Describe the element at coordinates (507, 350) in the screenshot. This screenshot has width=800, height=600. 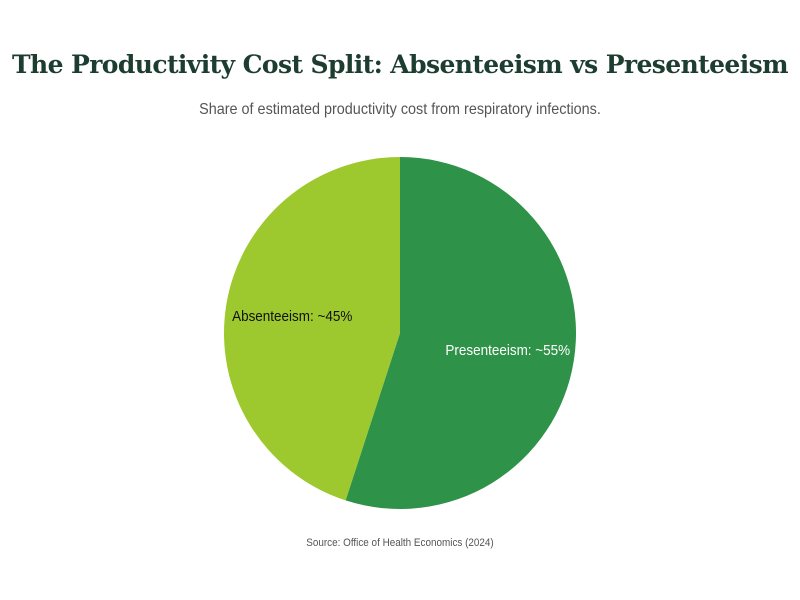
I see `slice-label-presenteeism: Presenteeism: ~55%` at that location.